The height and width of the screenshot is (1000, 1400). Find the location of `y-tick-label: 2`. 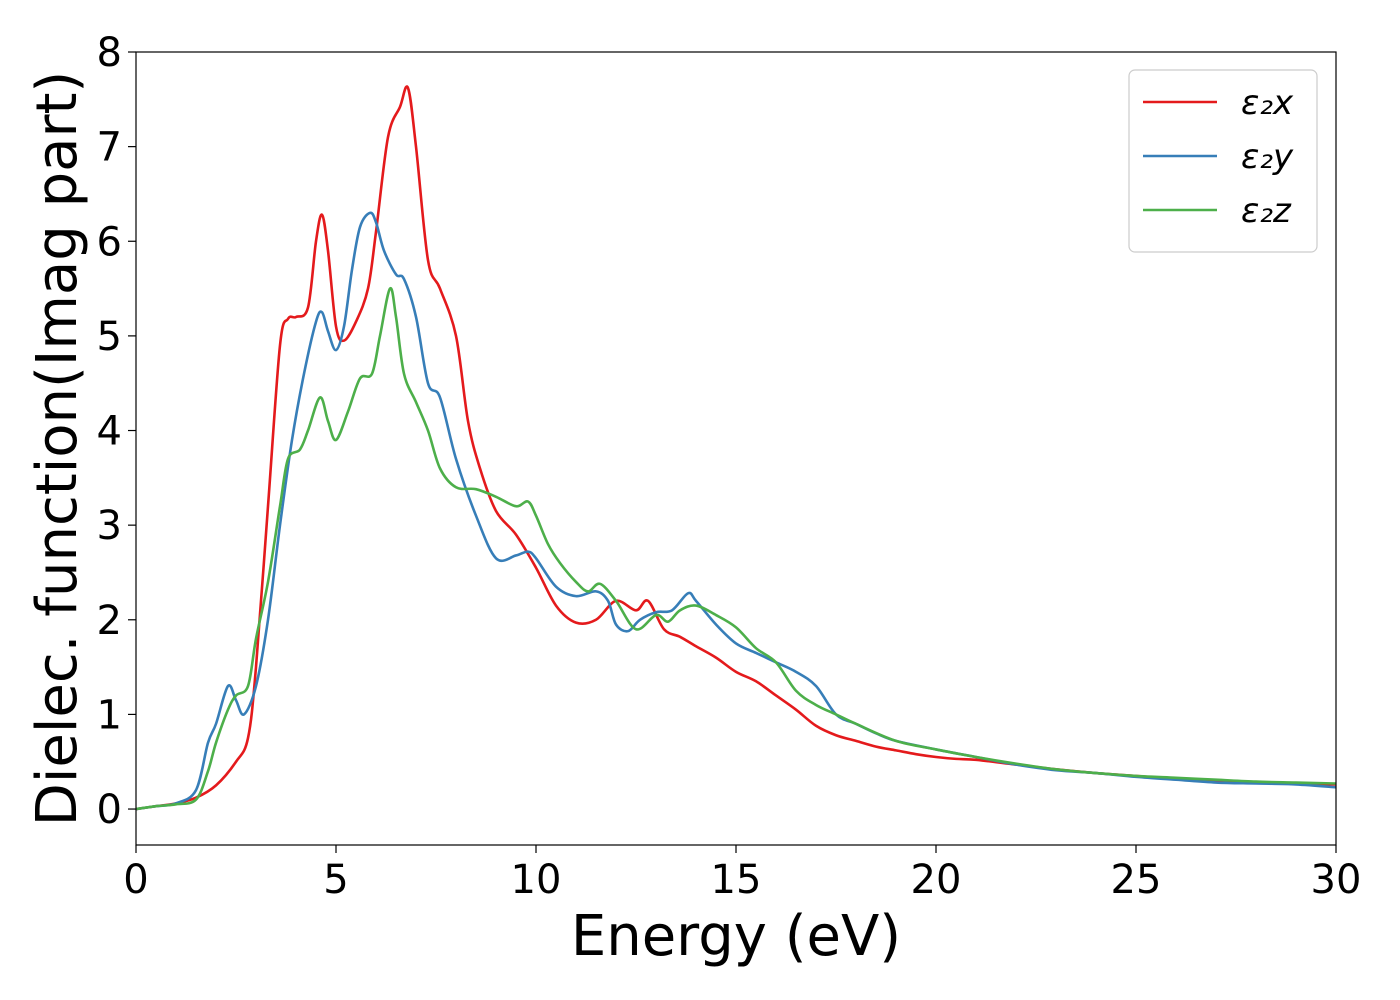

y-tick-label: 2 is located at coordinates (109, 621).